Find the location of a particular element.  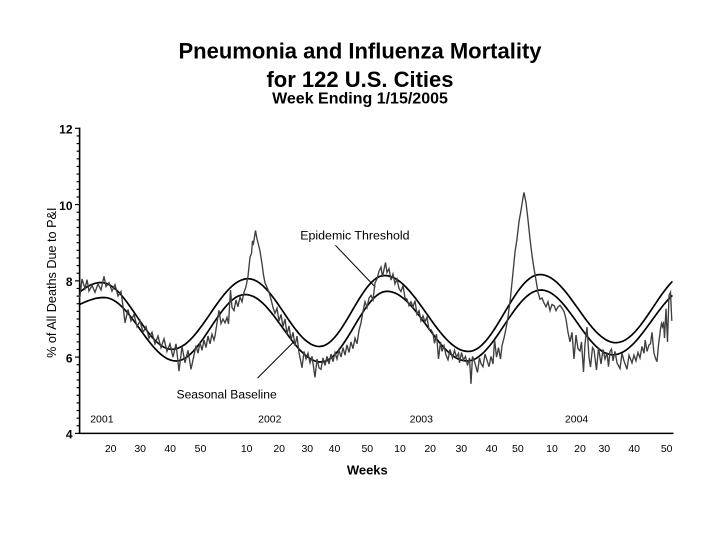

svg-text: 12 is located at coordinates (66, 130).